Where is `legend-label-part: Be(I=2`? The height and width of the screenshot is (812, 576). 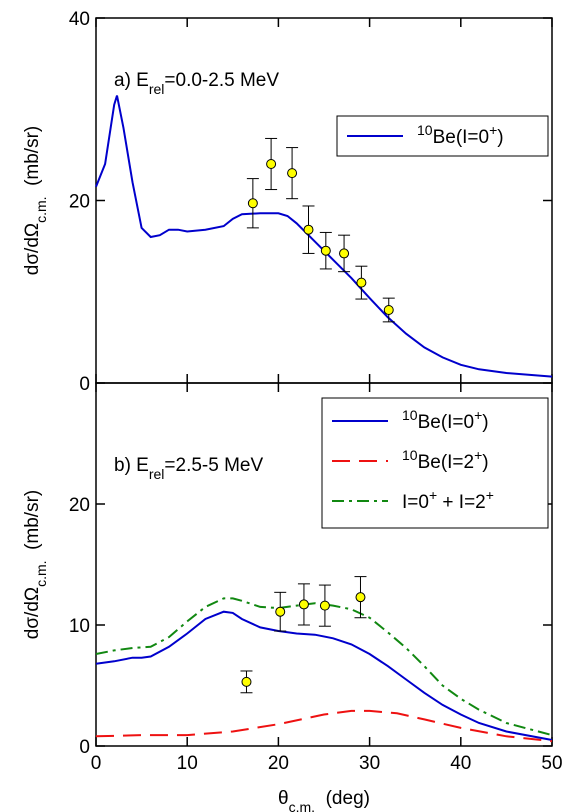
legend-label-part: Be(I=2 is located at coordinates (446, 462).